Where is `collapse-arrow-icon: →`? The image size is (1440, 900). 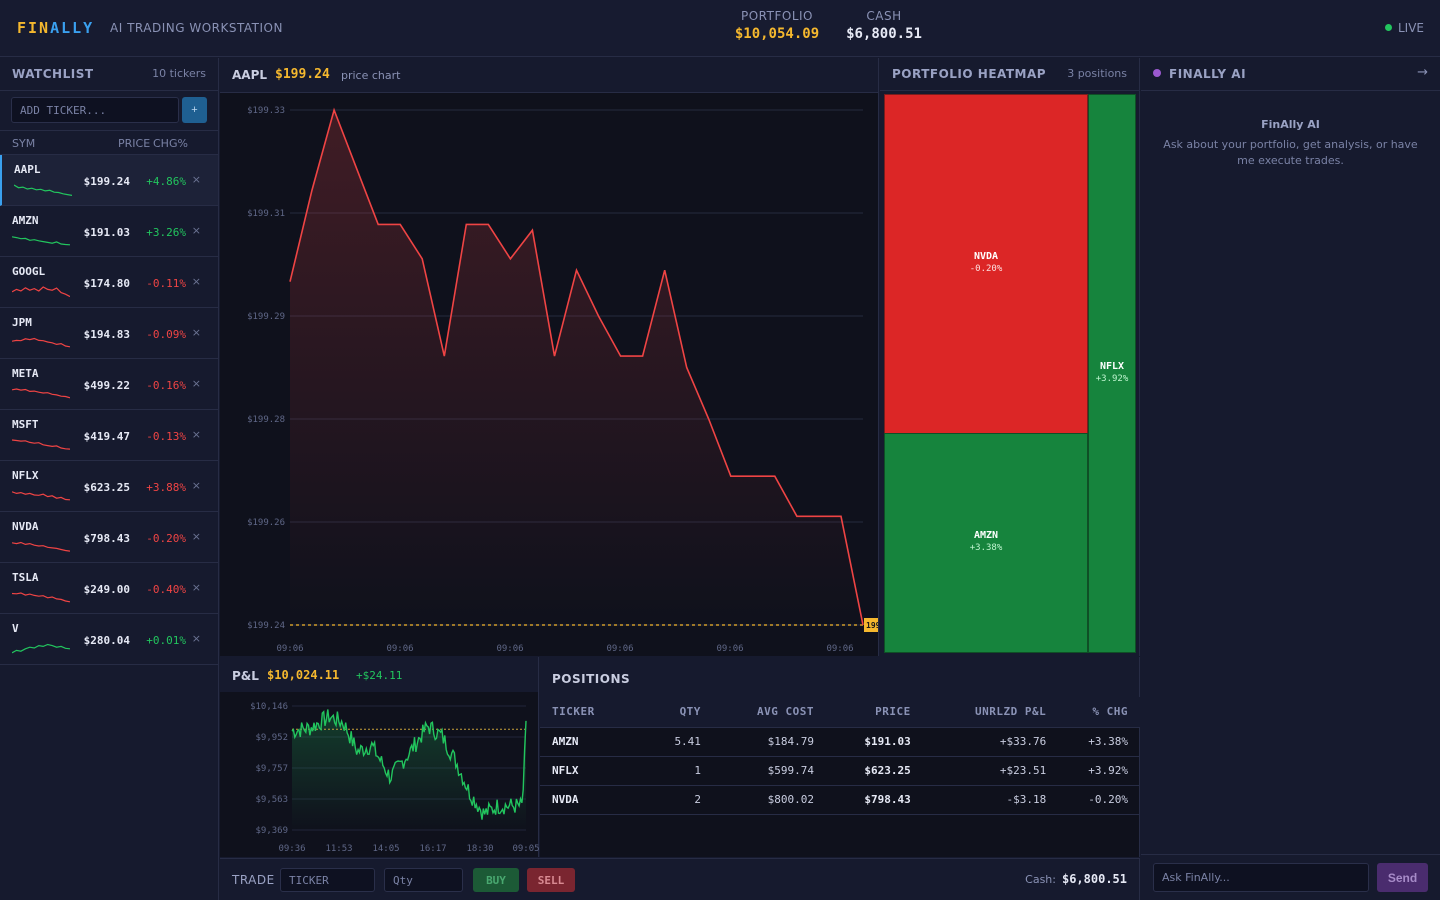
collapse-arrow-icon: → is located at coordinates (1422, 72).